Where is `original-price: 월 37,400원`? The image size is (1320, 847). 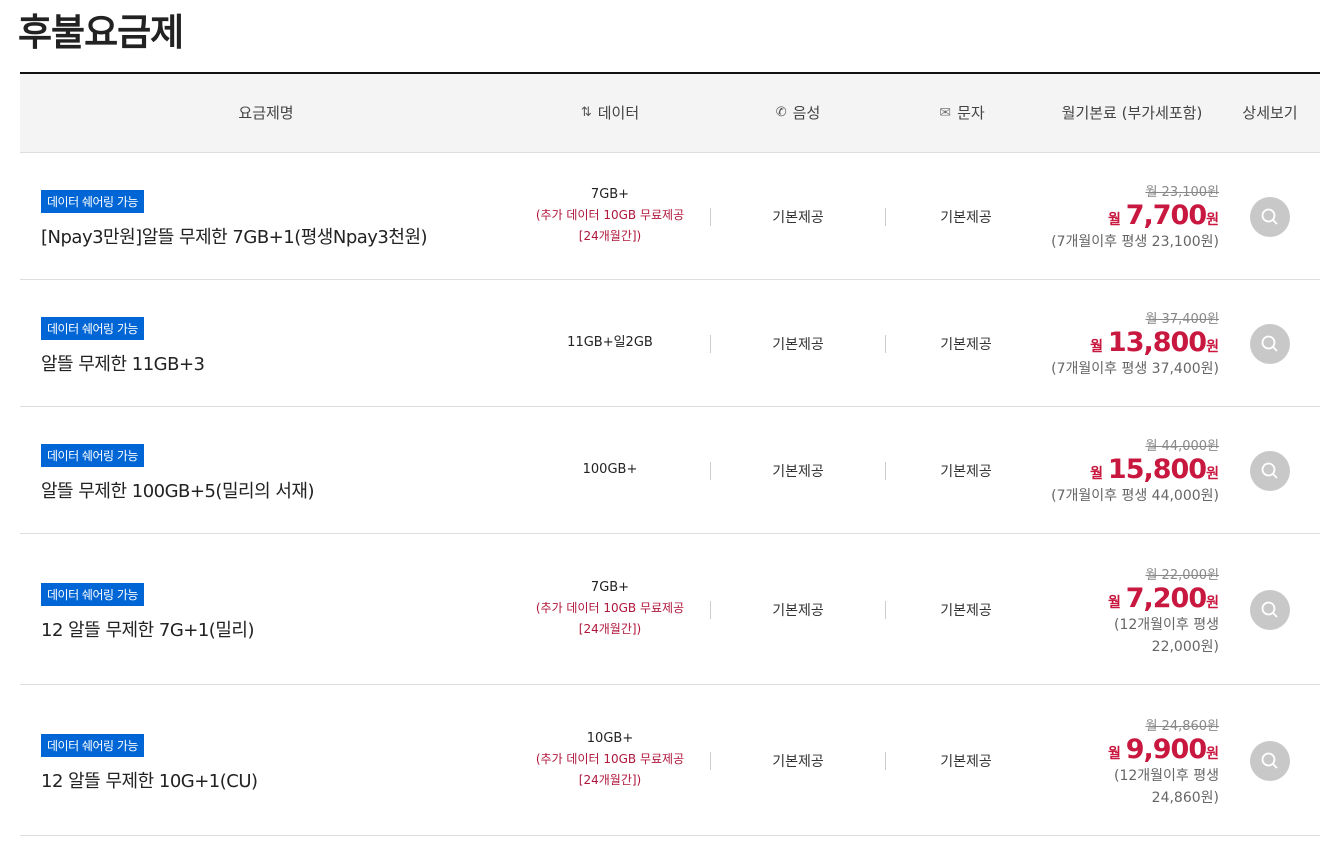
original-price: 월 37,400원 is located at coordinates (1182, 319).